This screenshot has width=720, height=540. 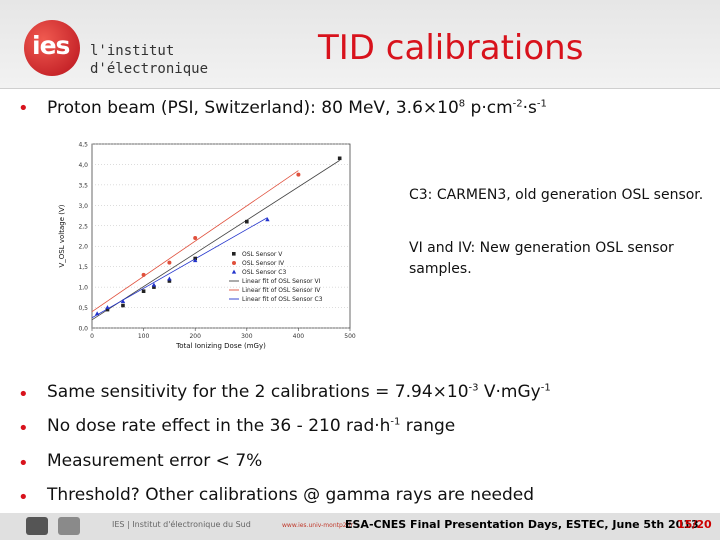 What do you see at coordinates (37, 526) in the screenshot?
I see `cnrs-logo-icon` at bounding box center [37, 526].